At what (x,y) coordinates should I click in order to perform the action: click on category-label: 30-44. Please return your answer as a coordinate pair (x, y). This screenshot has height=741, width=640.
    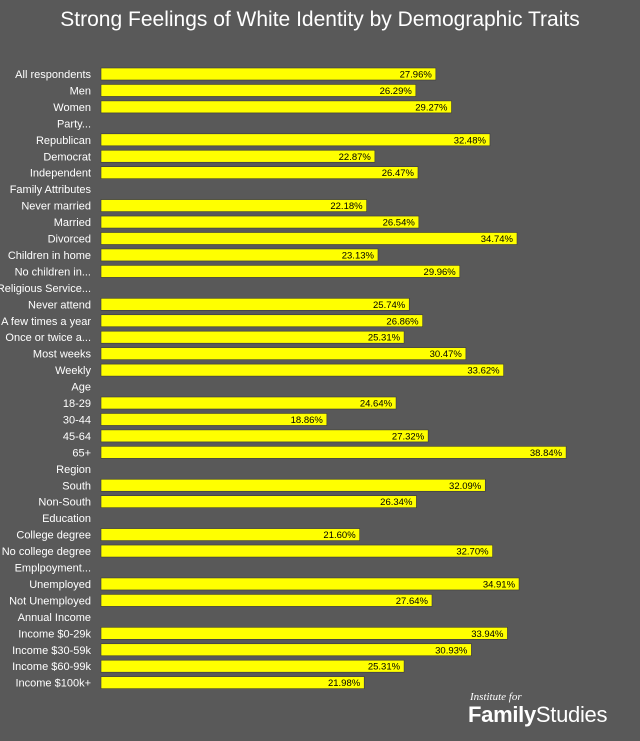
    Looking at the image, I should click on (77, 420).